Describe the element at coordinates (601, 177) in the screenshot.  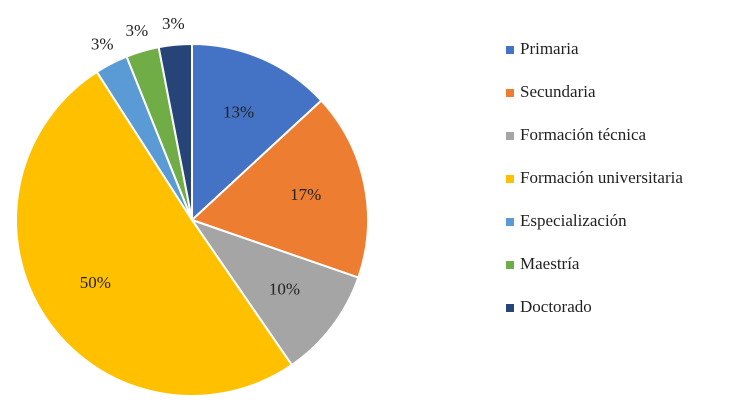
I see `legend-label: Formación universitaria` at that location.